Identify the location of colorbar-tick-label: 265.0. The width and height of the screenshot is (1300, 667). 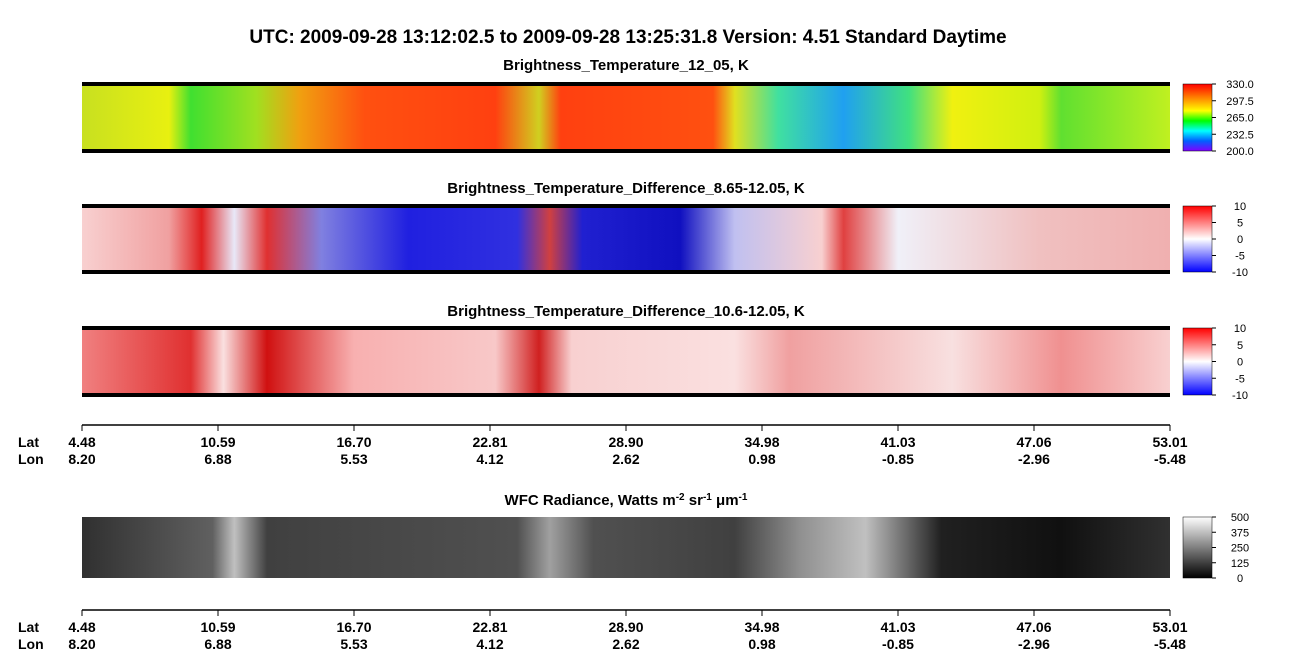
(1240, 119).